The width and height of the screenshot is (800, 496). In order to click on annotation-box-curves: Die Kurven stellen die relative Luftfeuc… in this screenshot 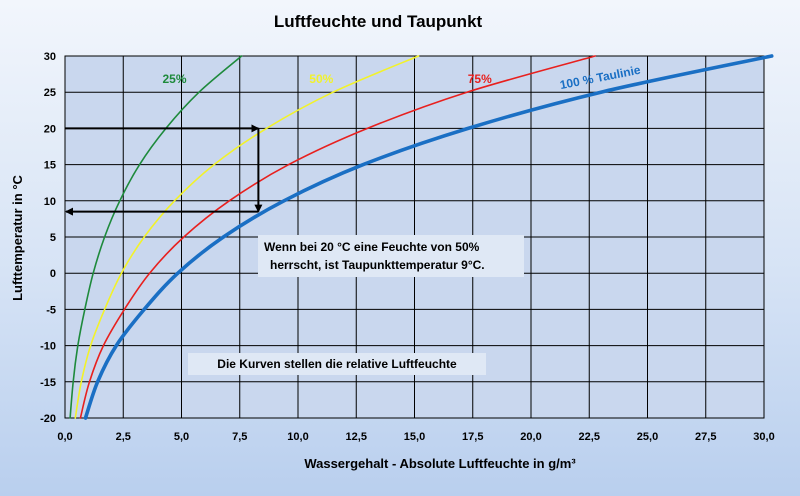, I will do `click(337, 364)`.